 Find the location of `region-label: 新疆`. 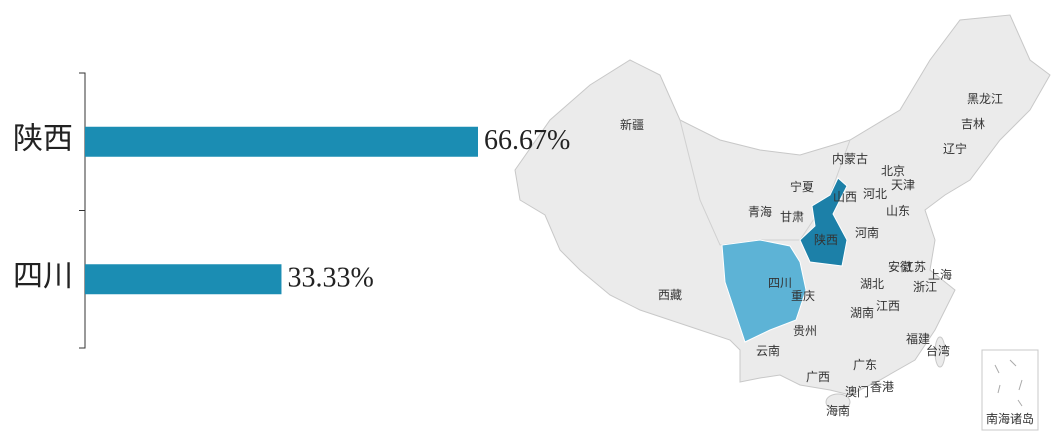

region-label: 新疆 is located at coordinates (632, 124).